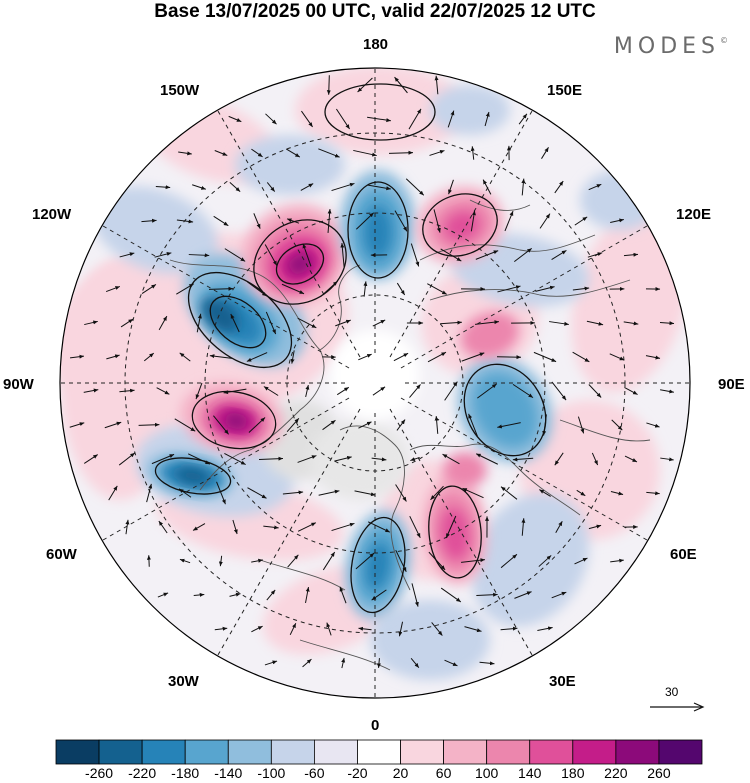 This screenshot has width=750, height=783. Describe the element at coordinates (616, 773) in the screenshot. I see `colorbar-label: 220` at that location.